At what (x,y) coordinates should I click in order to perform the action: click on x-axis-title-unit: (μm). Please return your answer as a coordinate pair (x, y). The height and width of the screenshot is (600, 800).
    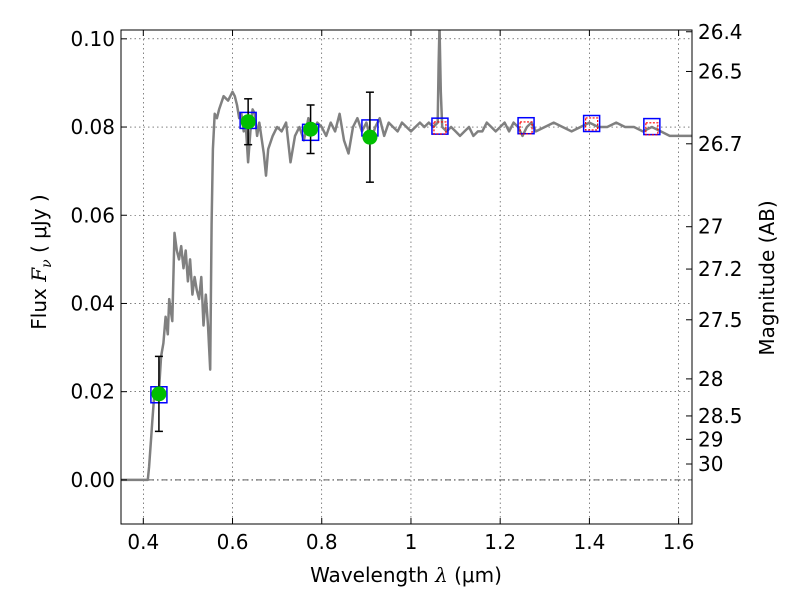
    Looking at the image, I should click on (475, 575).